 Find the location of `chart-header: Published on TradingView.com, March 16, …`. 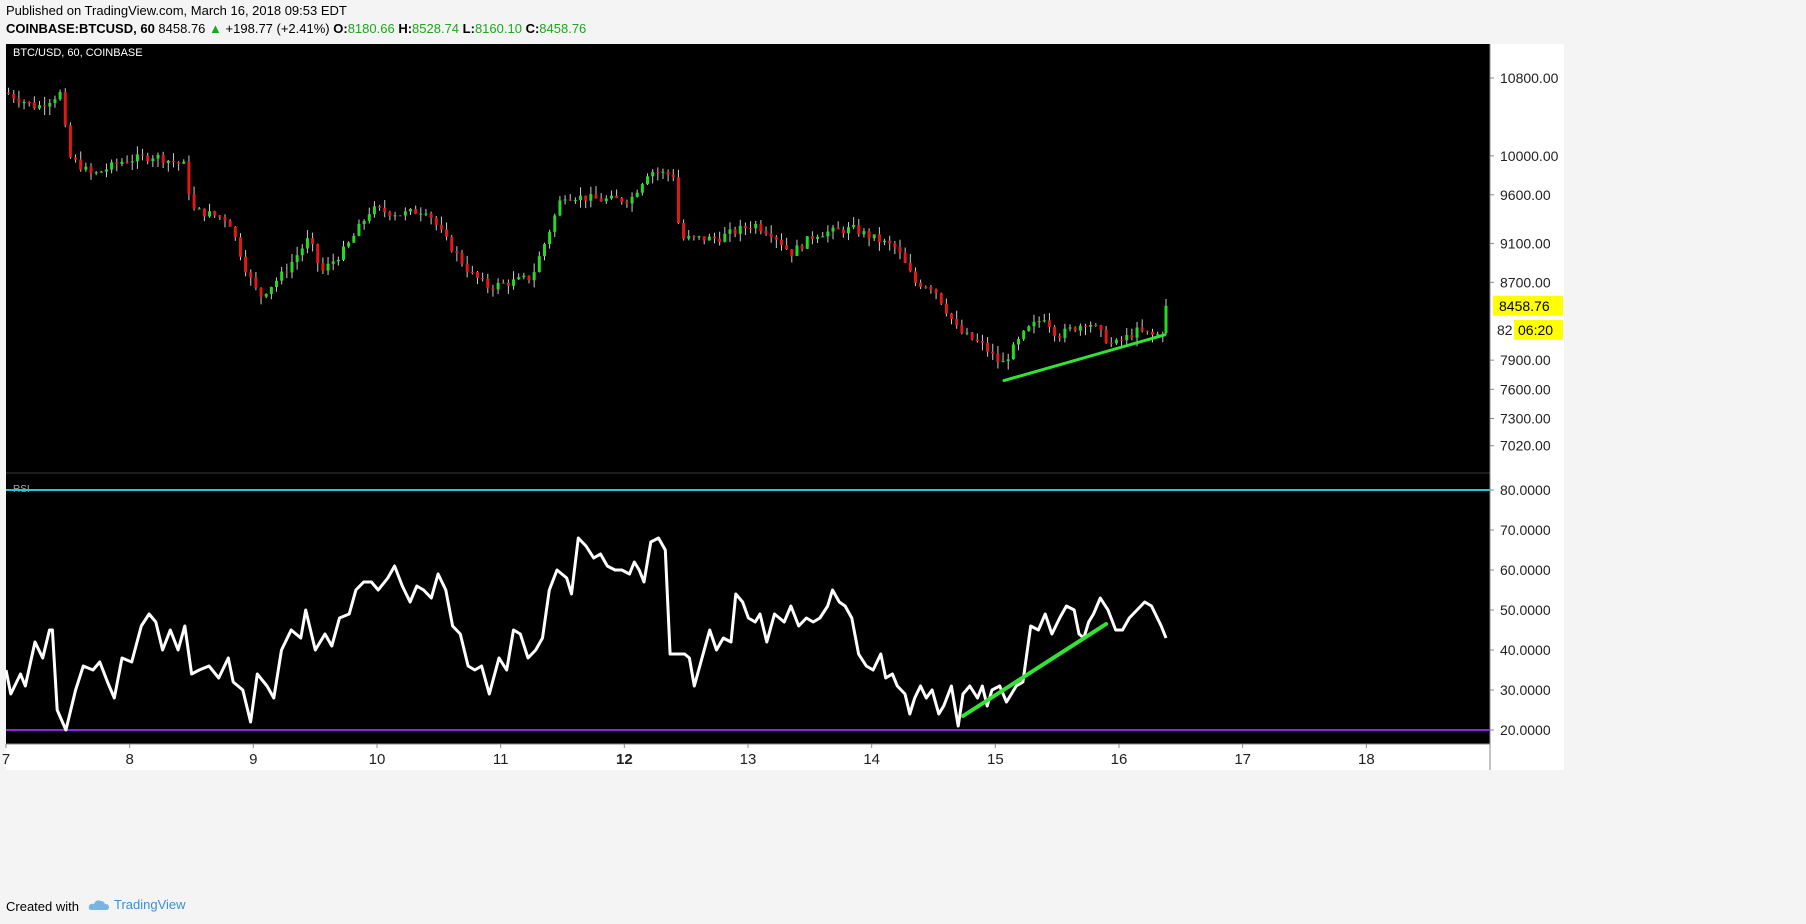

chart-header: Published on TradingView.com, March 16, … is located at coordinates (903, 22).